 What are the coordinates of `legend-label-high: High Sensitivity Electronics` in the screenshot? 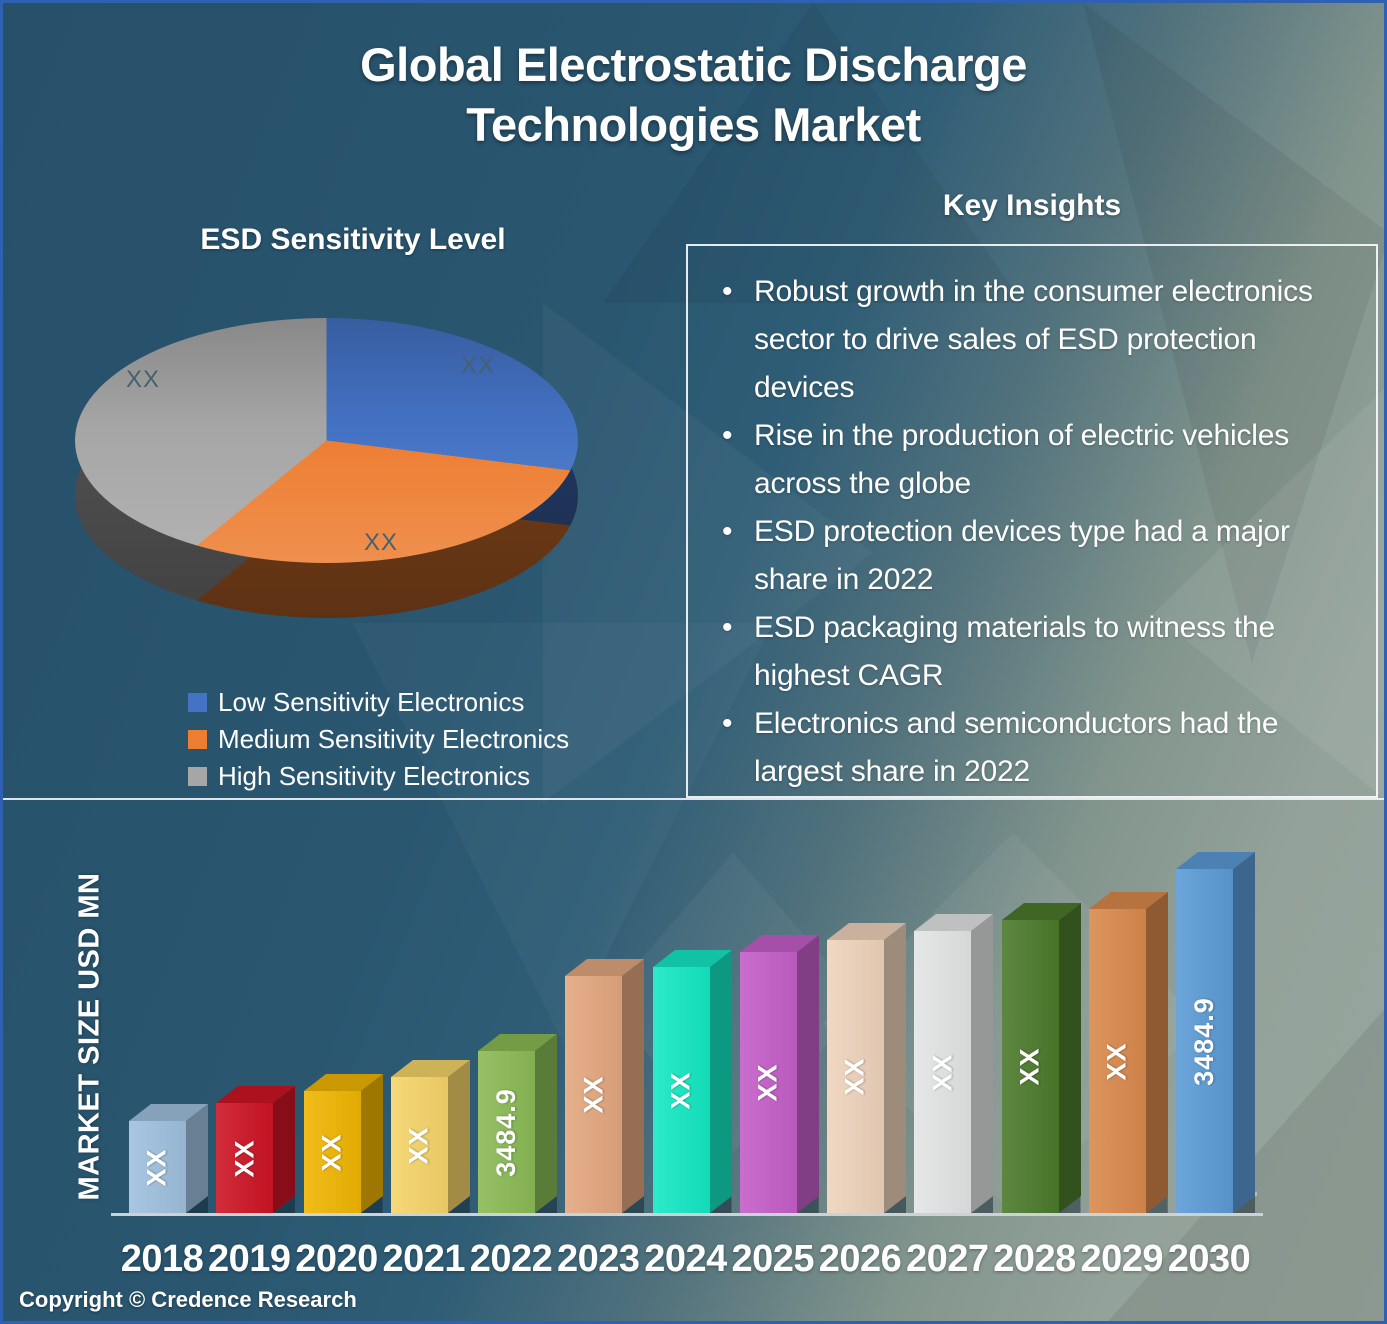 It's located at (374, 776).